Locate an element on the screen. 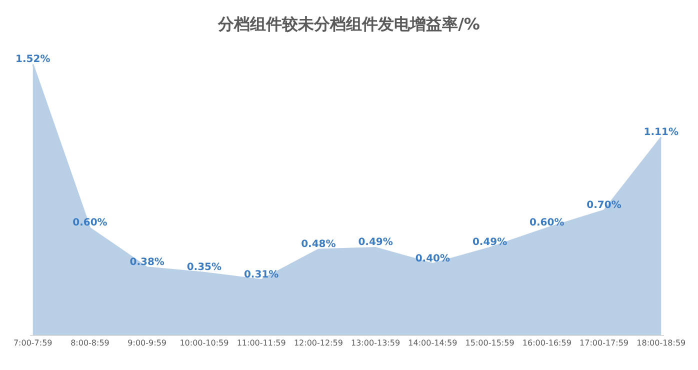 This screenshot has height=370, width=698. data-label: 0.70% is located at coordinates (604, 205).